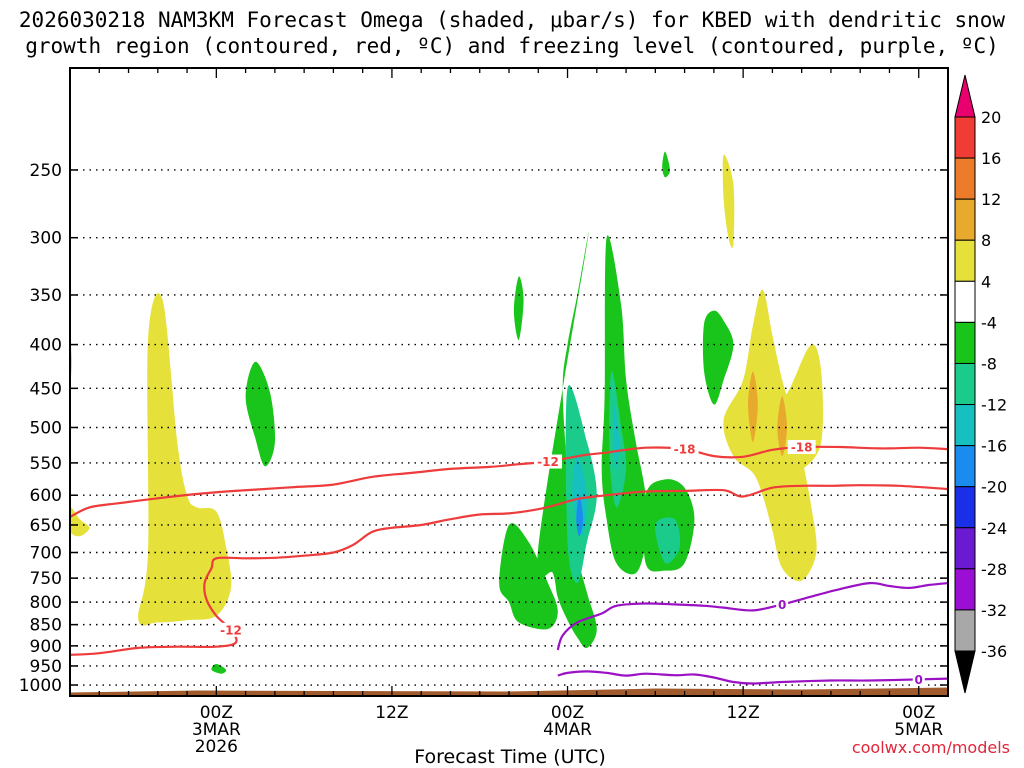 The height and width of the screenshot is (768, 1024). I want to click on contour-label-4: 0, so click(782, 605).